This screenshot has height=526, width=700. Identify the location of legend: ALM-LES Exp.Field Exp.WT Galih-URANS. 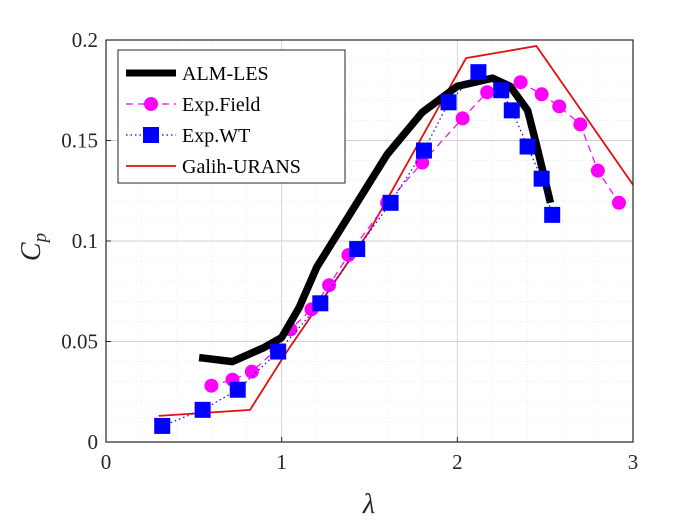
(231, 116).